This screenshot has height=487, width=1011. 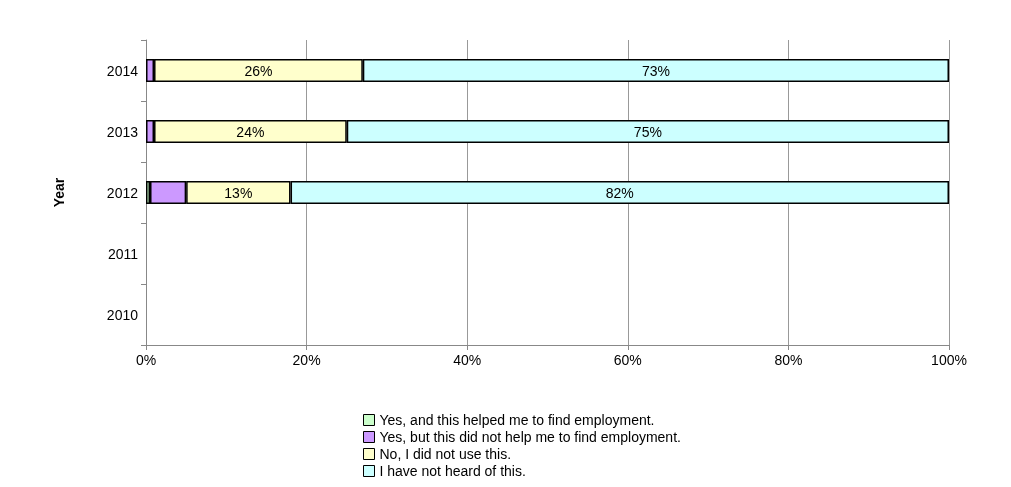 What do you see at coordinates (467, 360) in the screenshot?
I see `x-tick-label: 40%` at bounding box center [467, 360].